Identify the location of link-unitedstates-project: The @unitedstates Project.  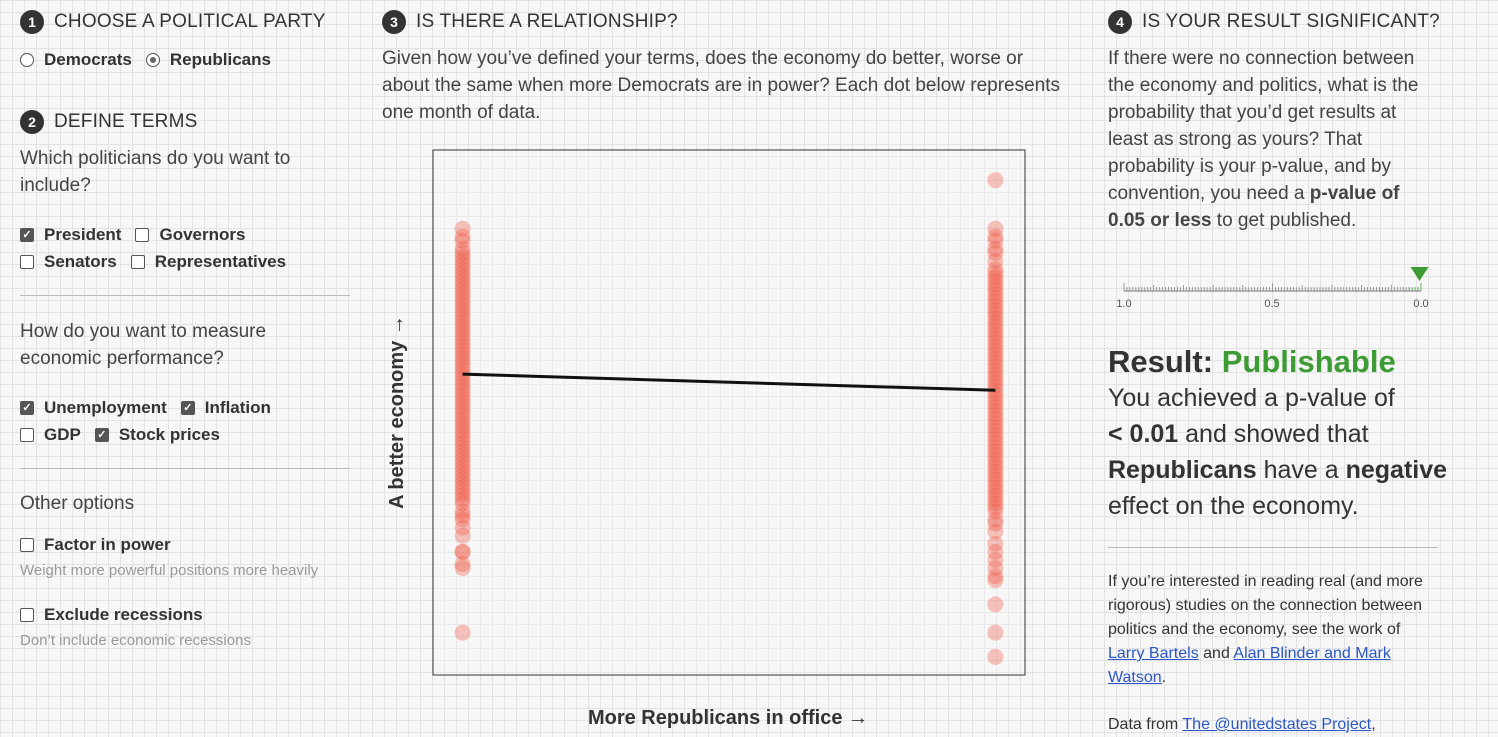
(1277, 724).